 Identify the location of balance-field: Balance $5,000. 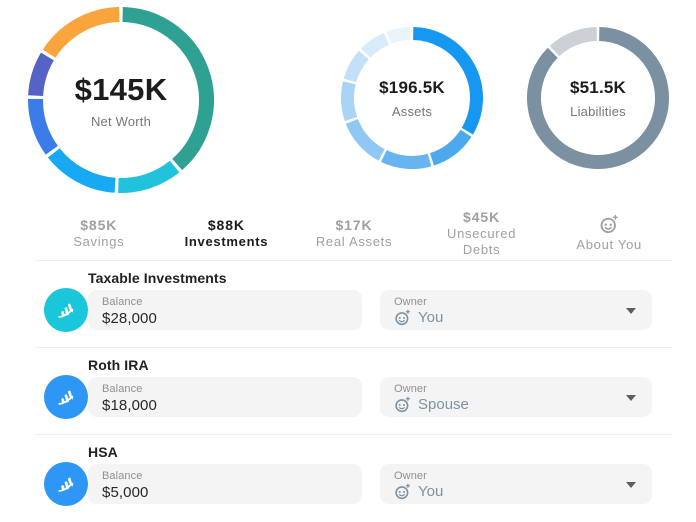
(225, 484).